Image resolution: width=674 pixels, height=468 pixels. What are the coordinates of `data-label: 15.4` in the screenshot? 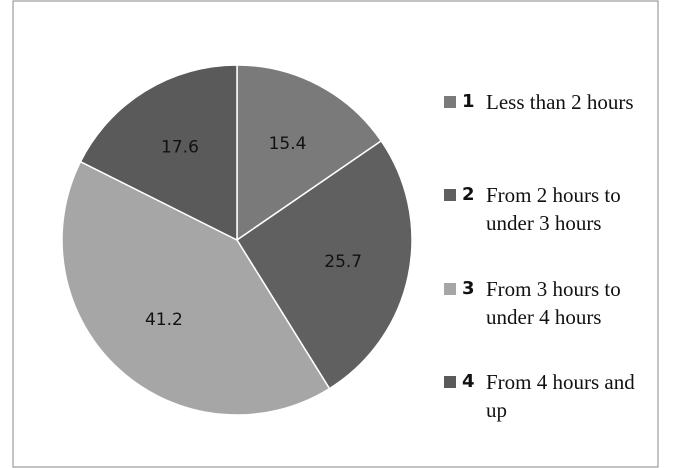 It's located at (288, 144).